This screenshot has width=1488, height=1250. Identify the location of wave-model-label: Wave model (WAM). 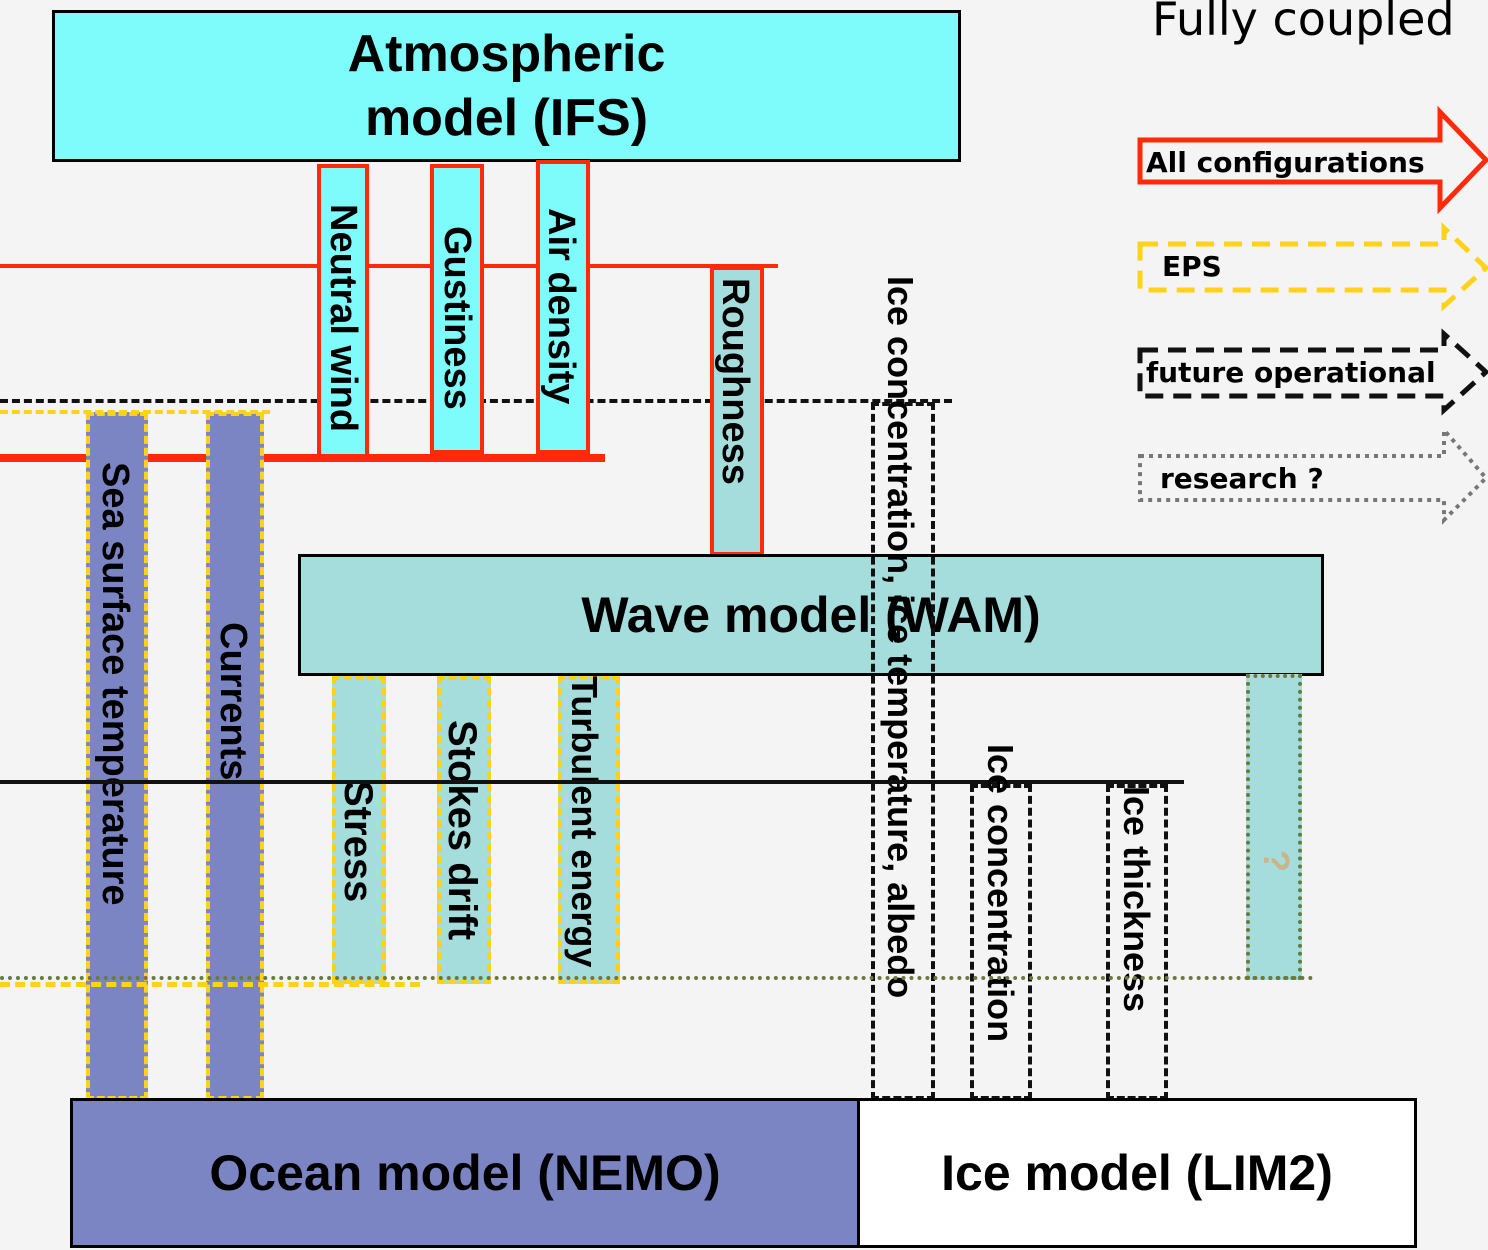
(811, 615).